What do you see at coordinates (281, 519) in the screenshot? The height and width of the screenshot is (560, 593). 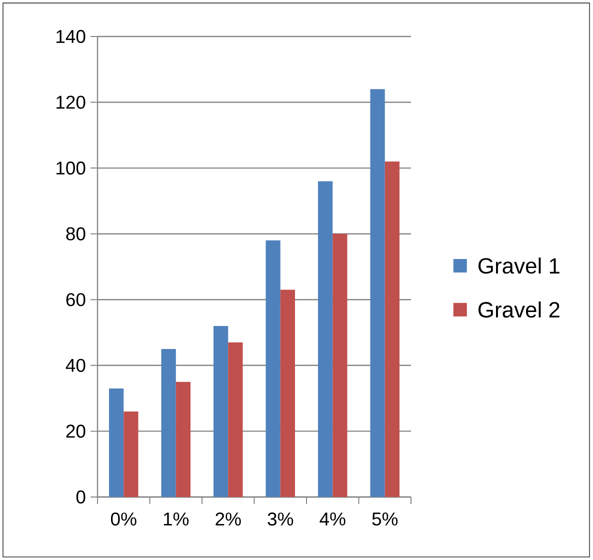 I see `x-tick-label: 3%` at bounding box center [281, 519].